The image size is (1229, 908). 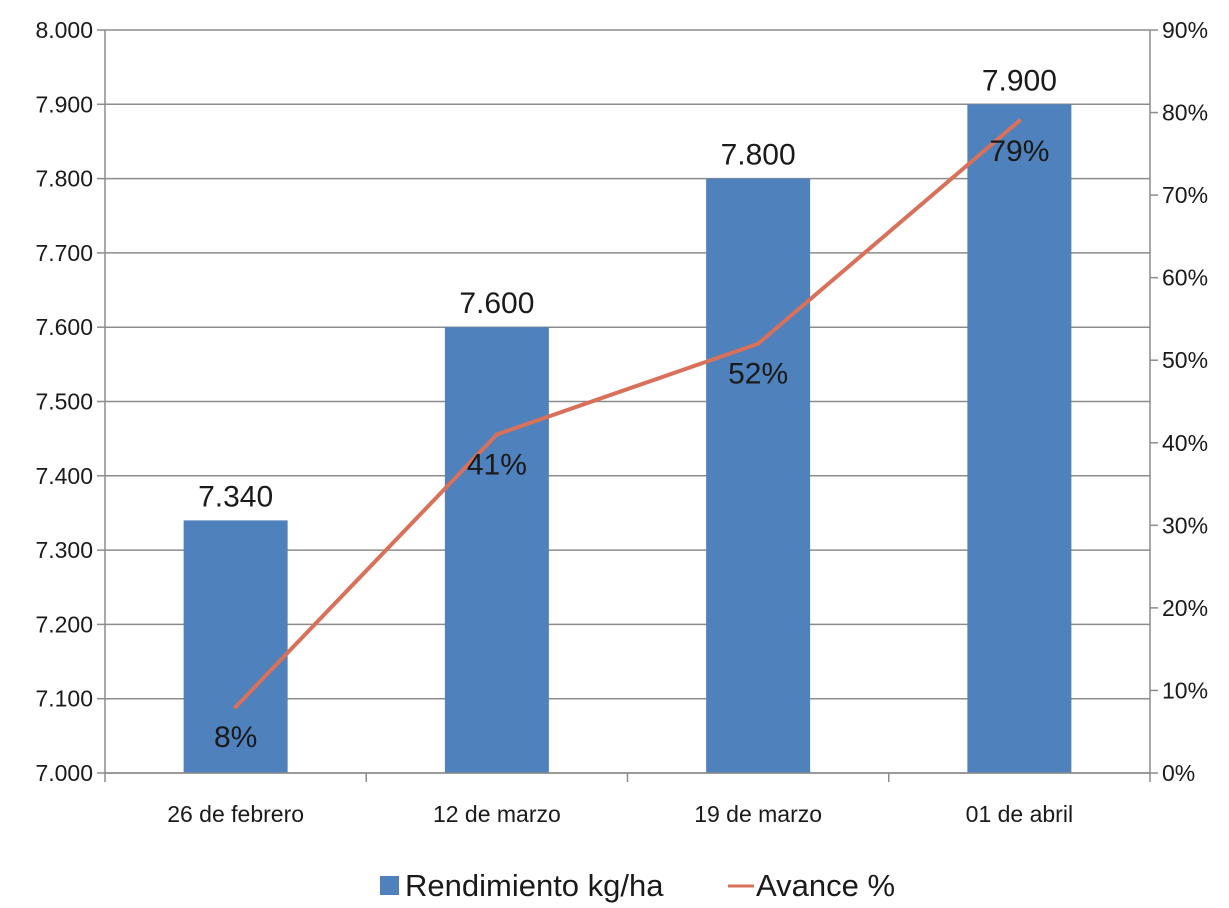 I want to click on left-tick-label: 7.800, so click(x=64, y=179).